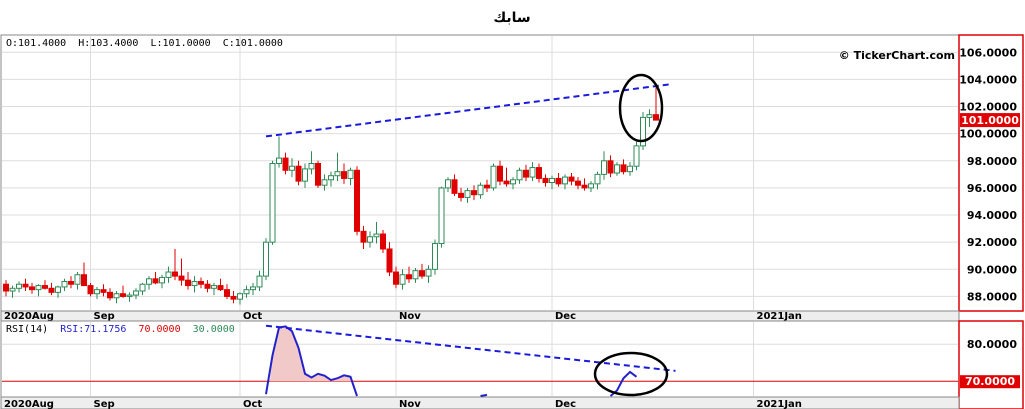  I want to click on rsi-trendline-segment, so click(470, 348).